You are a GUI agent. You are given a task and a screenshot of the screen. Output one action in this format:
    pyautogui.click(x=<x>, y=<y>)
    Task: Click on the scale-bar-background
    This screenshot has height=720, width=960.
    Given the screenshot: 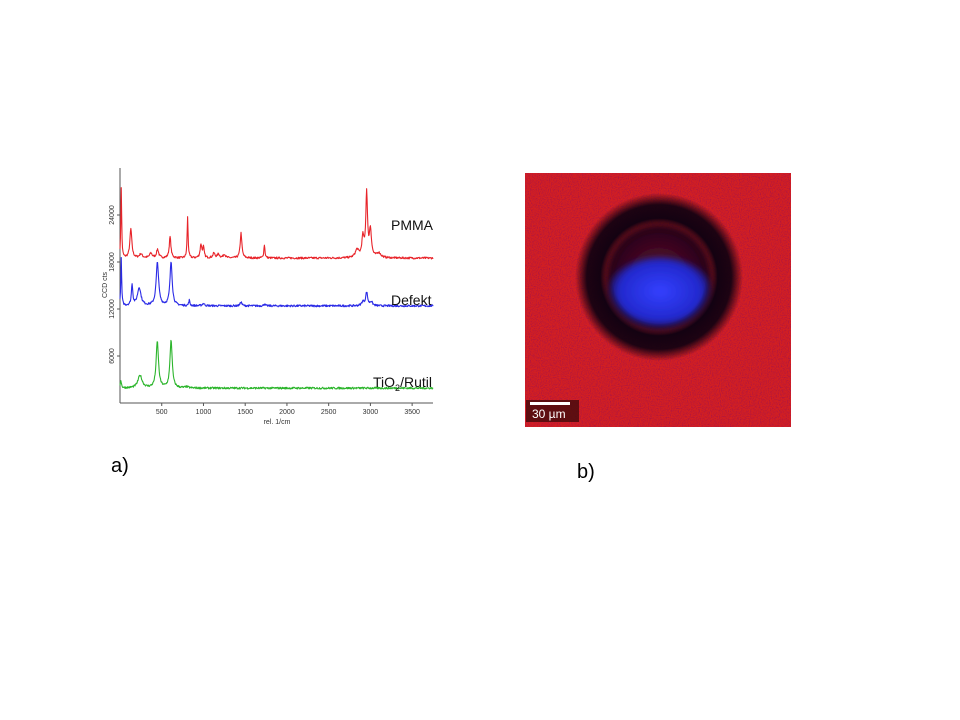 What is the action you would take?
    pyautogui.click(x=552, y=411)
    